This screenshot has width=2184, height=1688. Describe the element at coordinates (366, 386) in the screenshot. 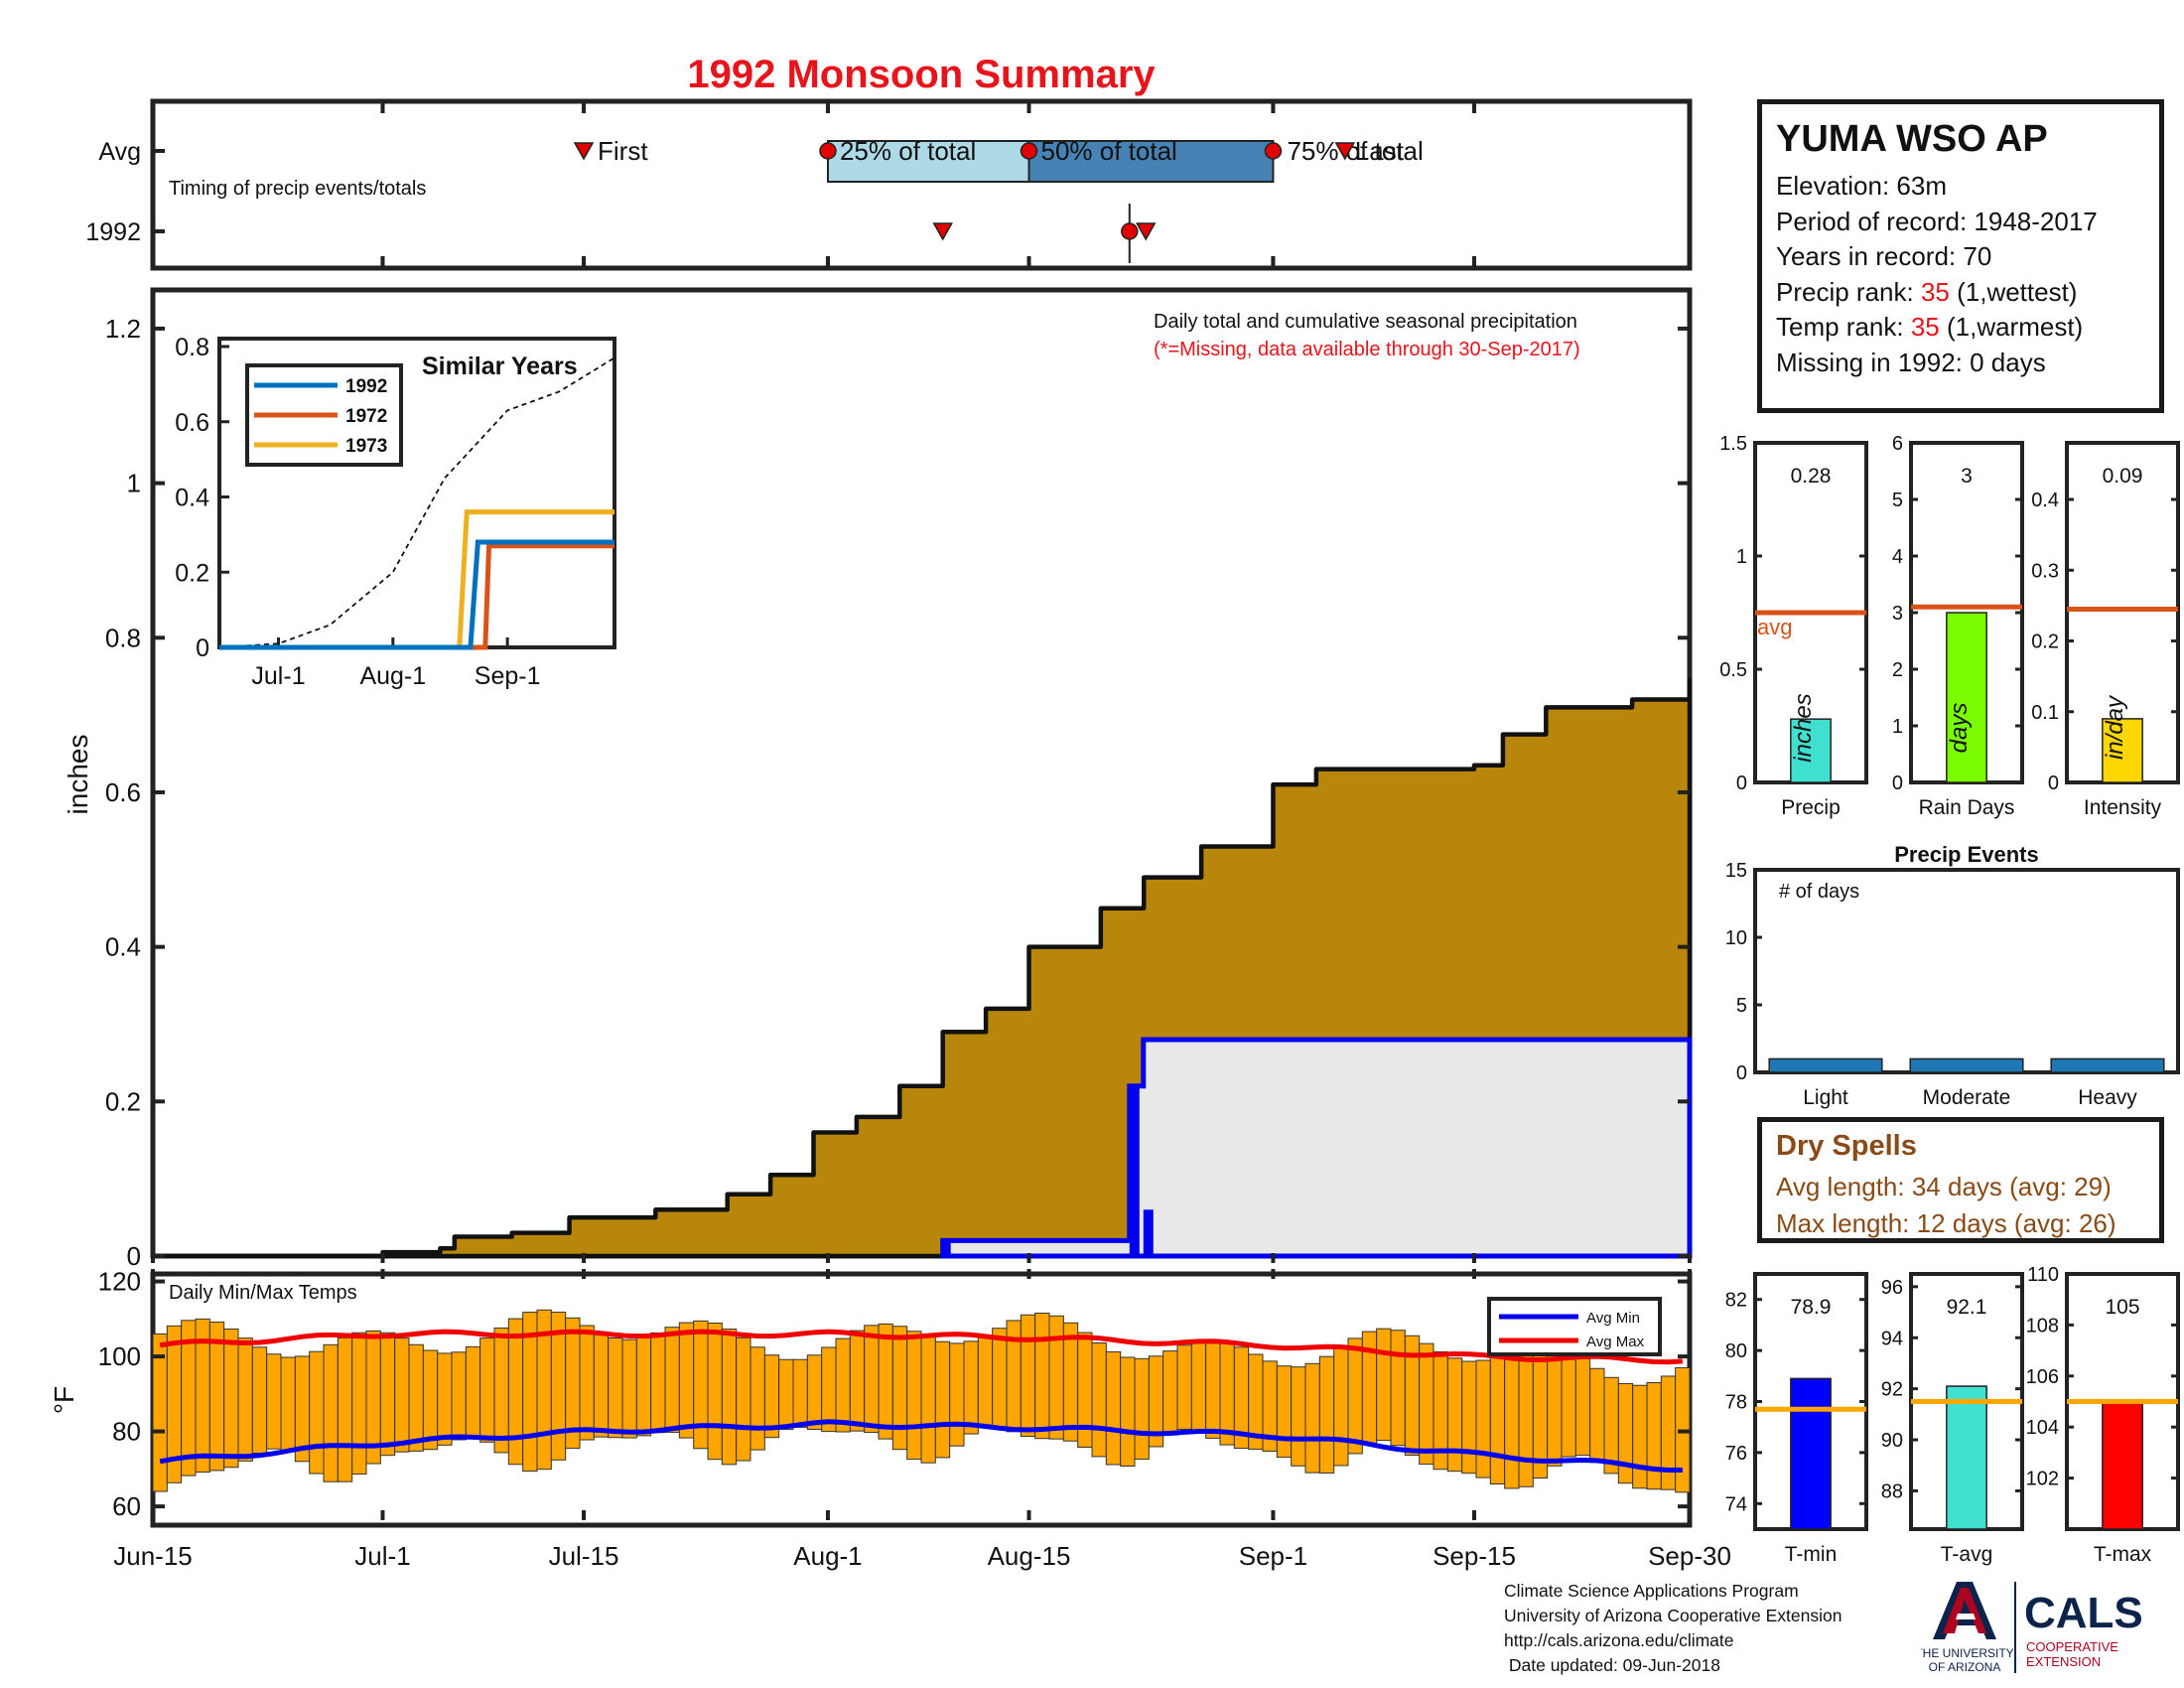

I see `inset-legend-label-1992: 1992` at that location.